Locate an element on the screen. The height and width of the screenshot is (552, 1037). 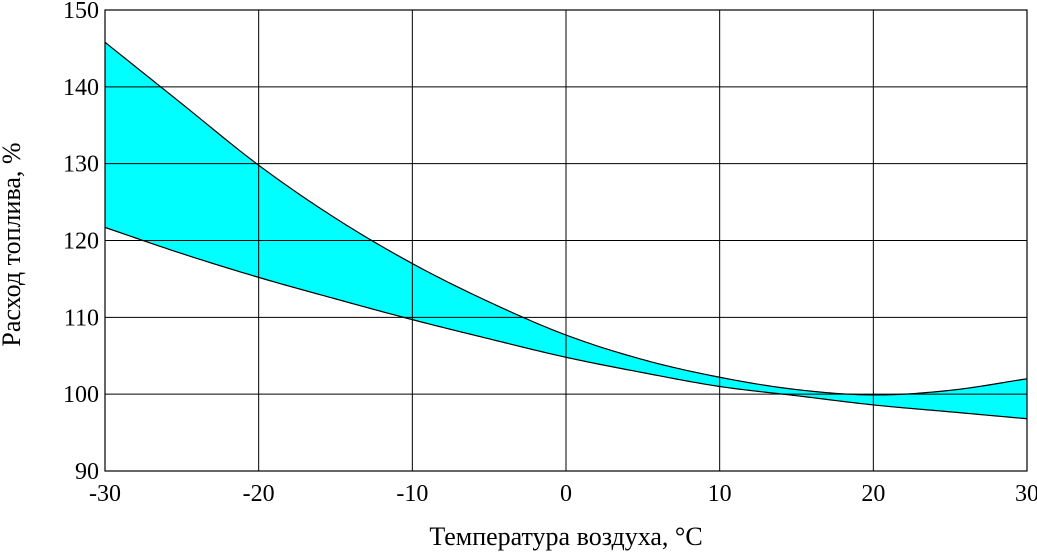
y-tick-label: 110 is located at coordinates (81, 318).